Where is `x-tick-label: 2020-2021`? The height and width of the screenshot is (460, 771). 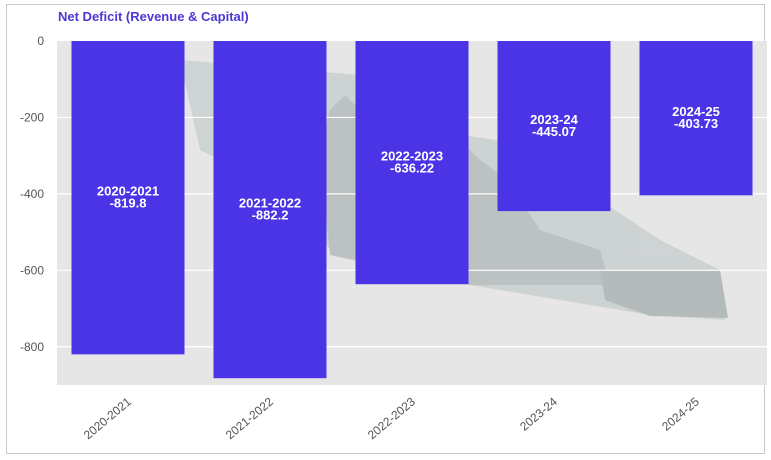 x-tick-label: 2020-2021 is located at coordinates (107, 418).